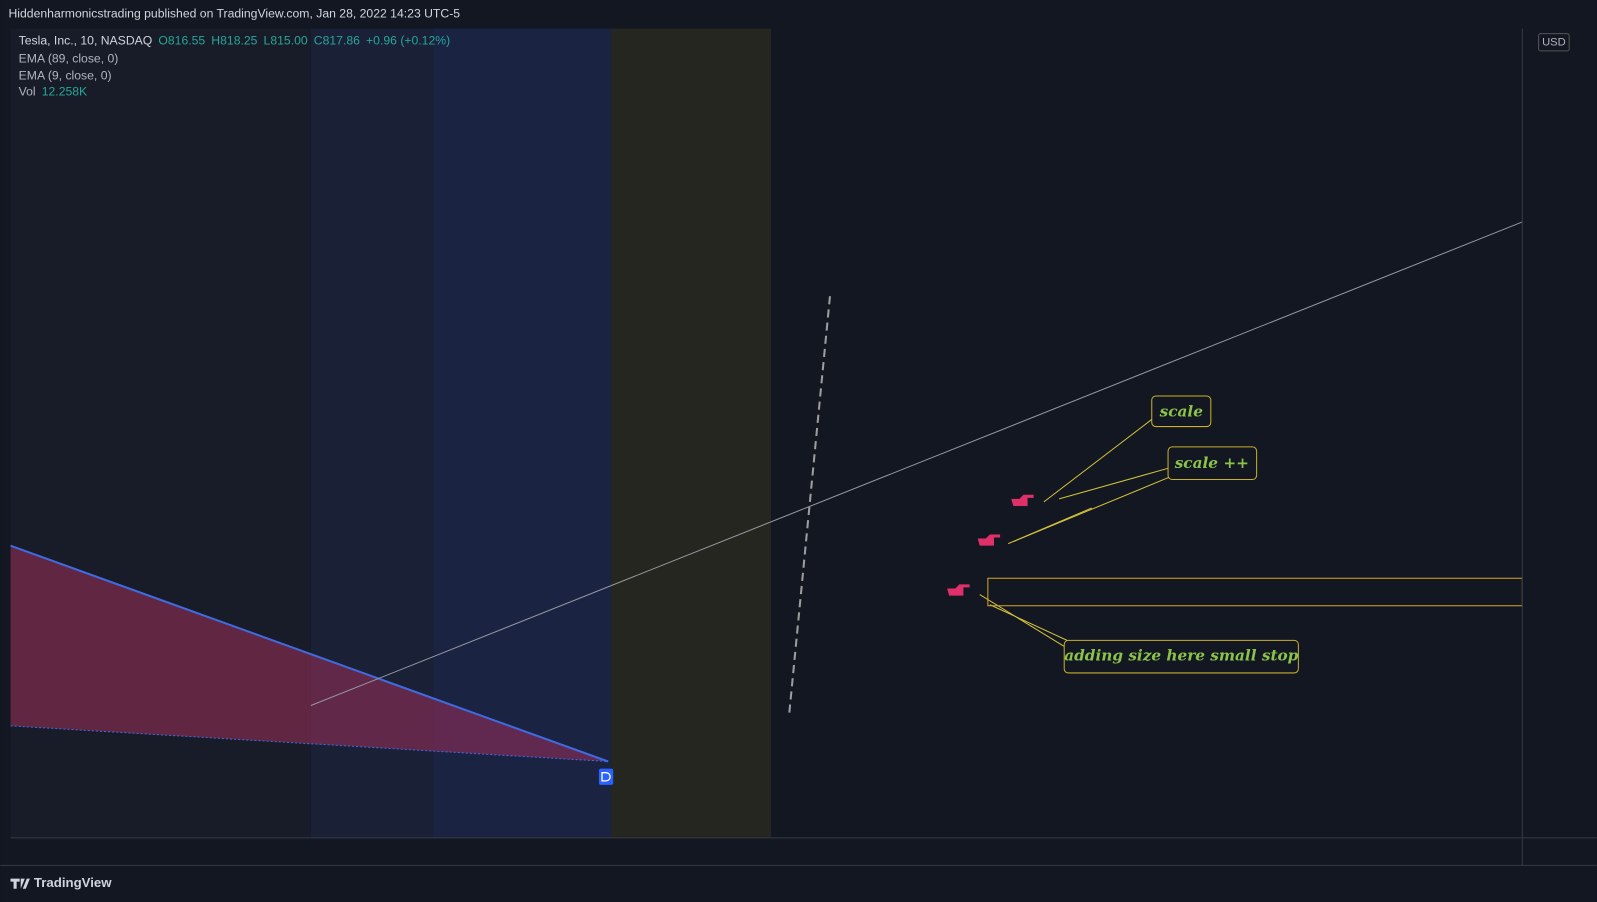 Image resolution: width=1597 pixels, height=902 pixels. Describe the element at coordinates (86, 41) in the screenshot. I see `legend-symbol-name: Tesla, Inc., 10, NASDAQ` at that location.